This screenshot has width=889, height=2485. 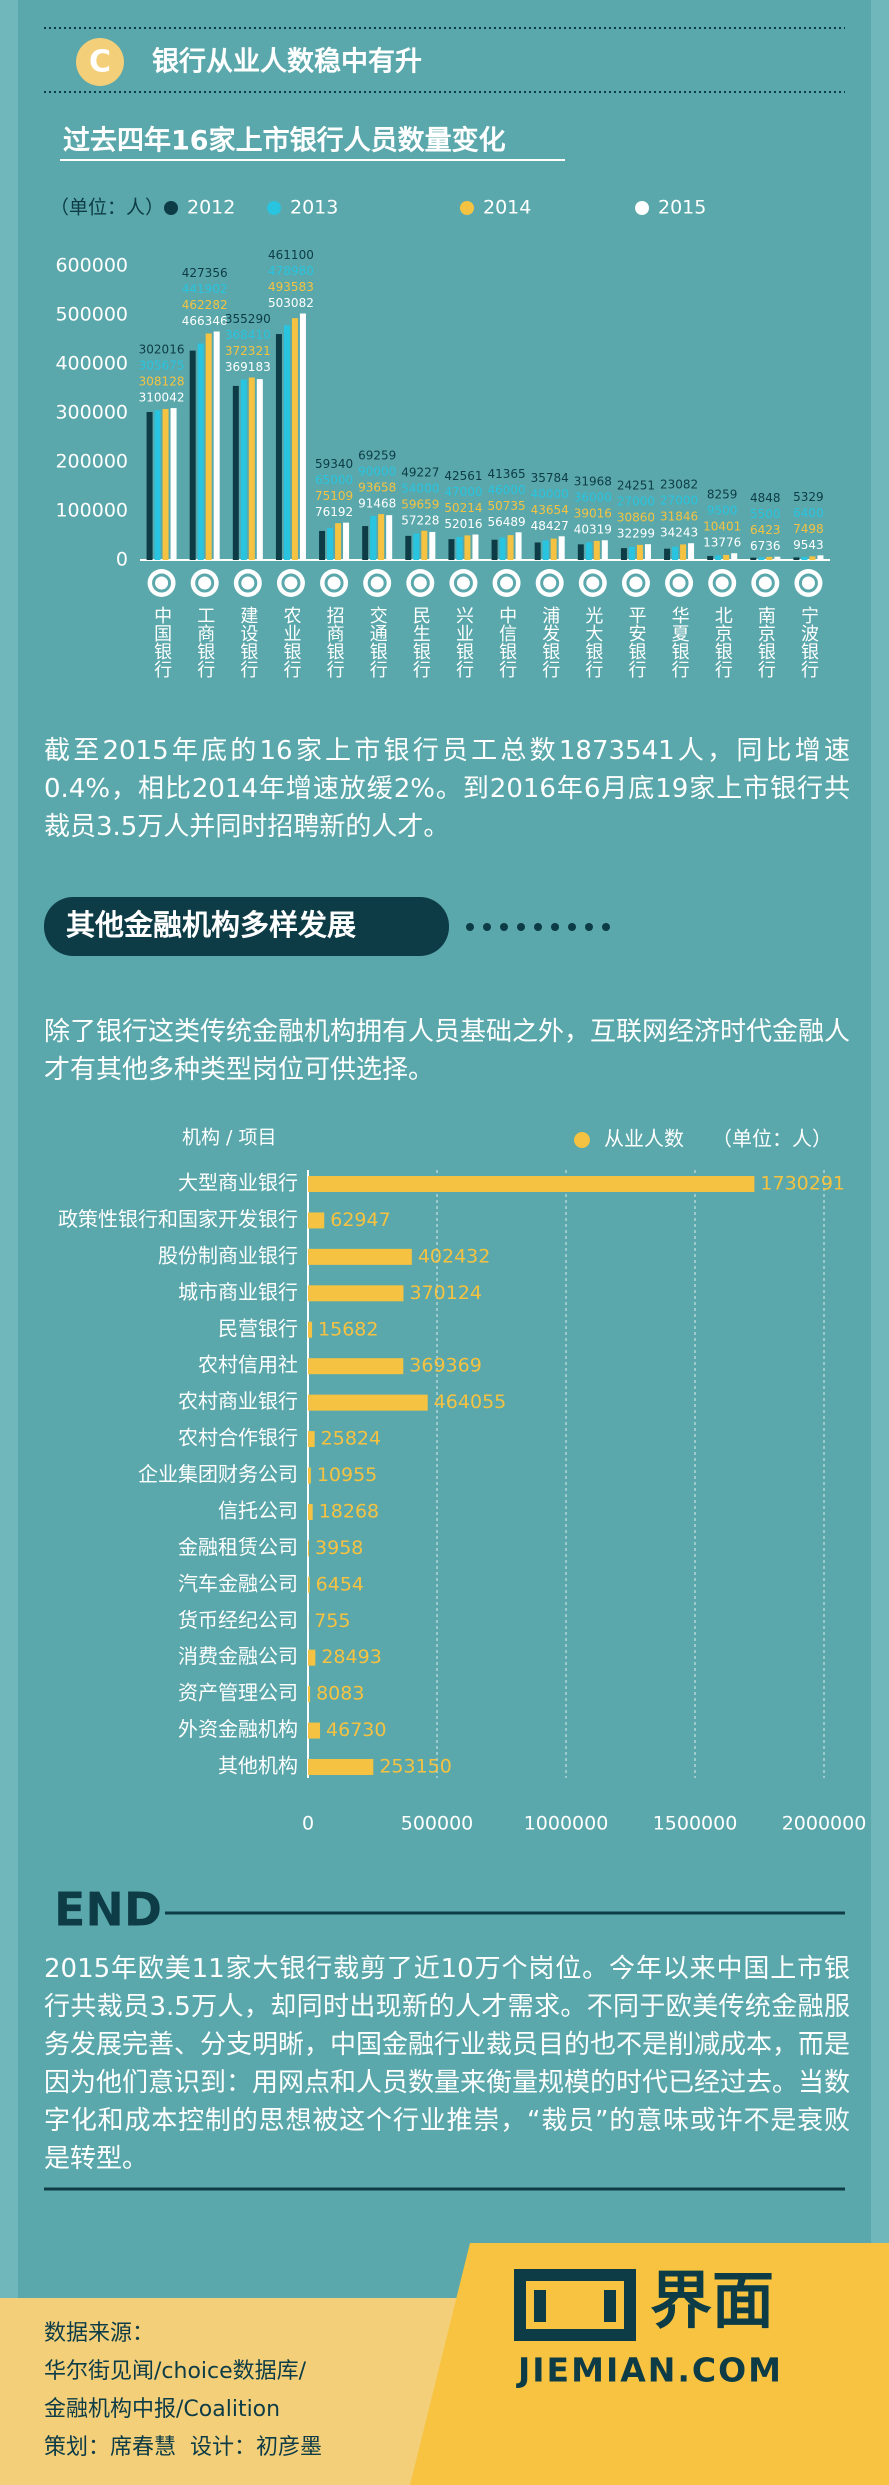 What do you see at coordinates (550, 510) in the screenshot?
I see `value-label: 43654` at bounding box center [550, 510].